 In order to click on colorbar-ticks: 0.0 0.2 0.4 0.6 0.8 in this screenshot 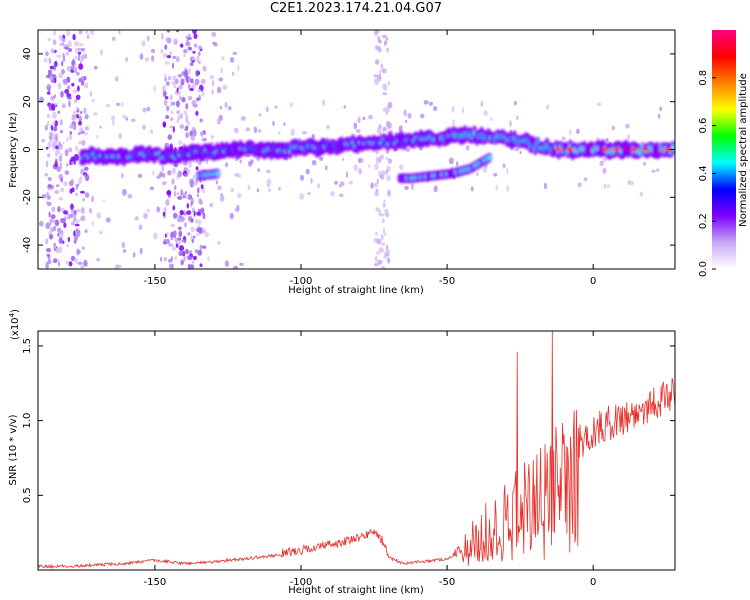, I will do `click(707, 173)`.